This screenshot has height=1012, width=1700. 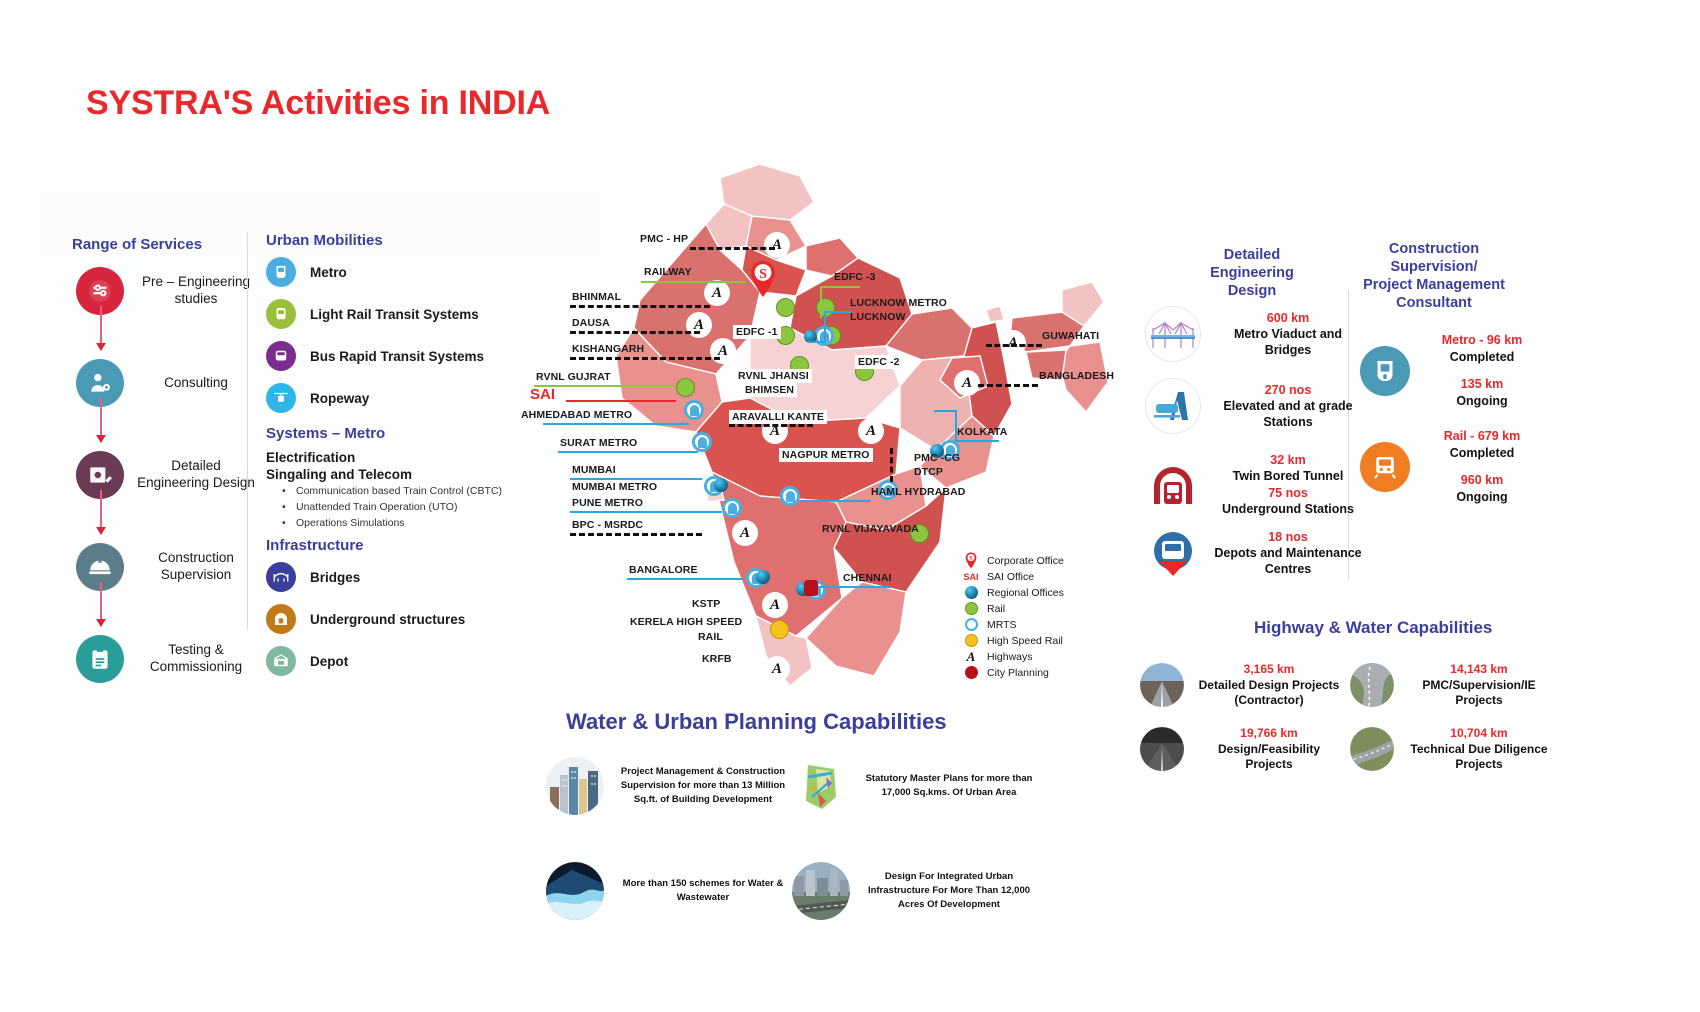 I want to click on legend-item-sai-office: SAI SAI Office, so click(x=1038, y=576).